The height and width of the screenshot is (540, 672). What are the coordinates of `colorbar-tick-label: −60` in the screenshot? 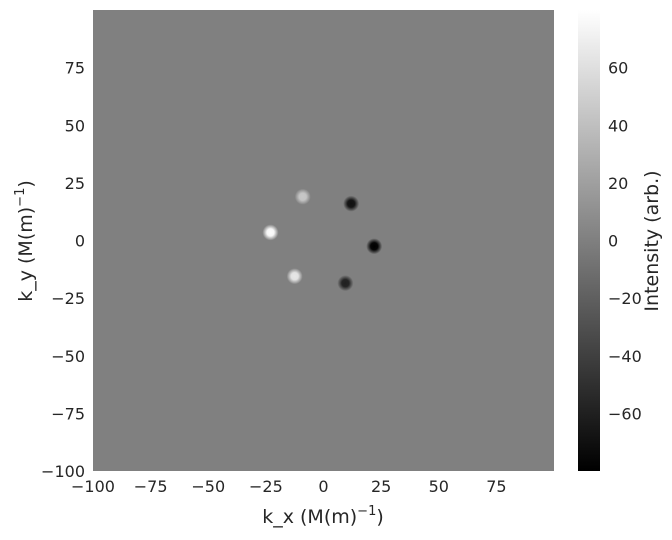 It's located at (625, 413).